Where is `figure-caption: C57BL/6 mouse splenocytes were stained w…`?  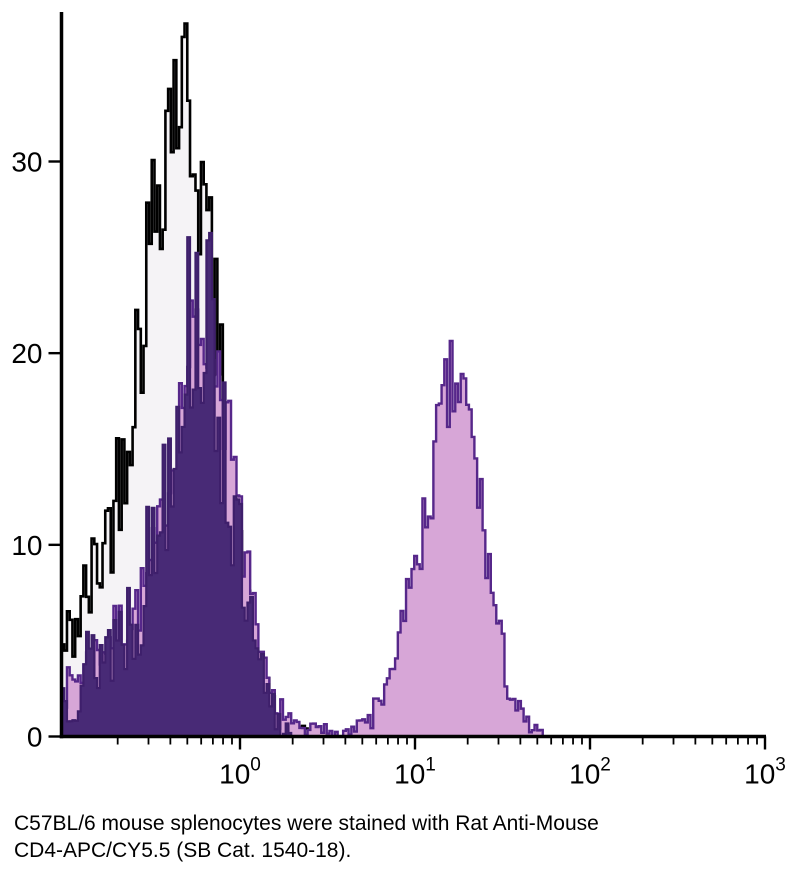 figure-caption: C57BL/6 mouse splenocytes were stained w… is located at coordinates (389, 837).